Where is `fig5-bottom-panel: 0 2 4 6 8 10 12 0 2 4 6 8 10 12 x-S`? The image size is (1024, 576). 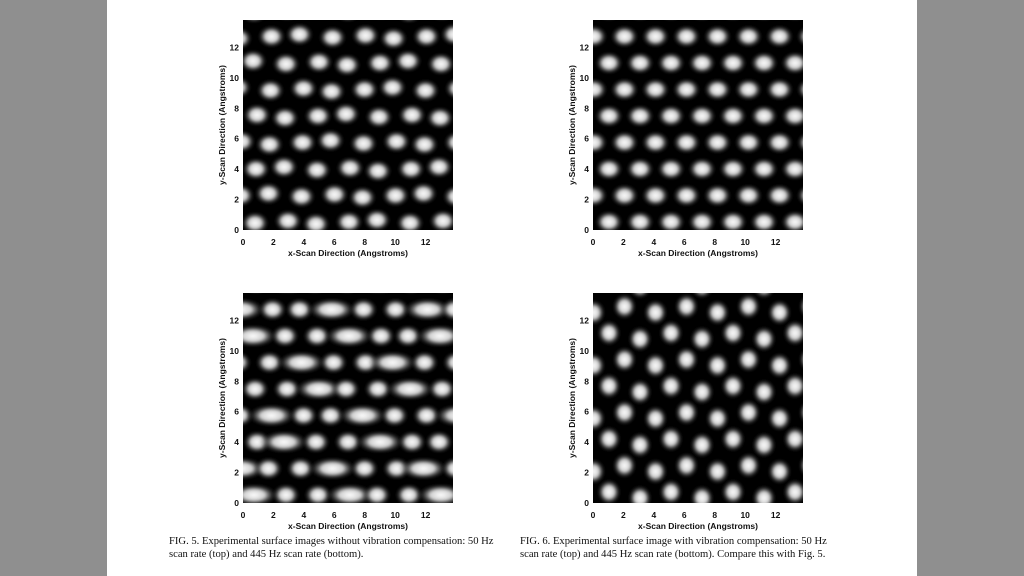 fig5-bottom-panel: 0 2 4 6 8 10 12 0 2 4 6 8 10 12 x-S is located at coordinates (342, 408).